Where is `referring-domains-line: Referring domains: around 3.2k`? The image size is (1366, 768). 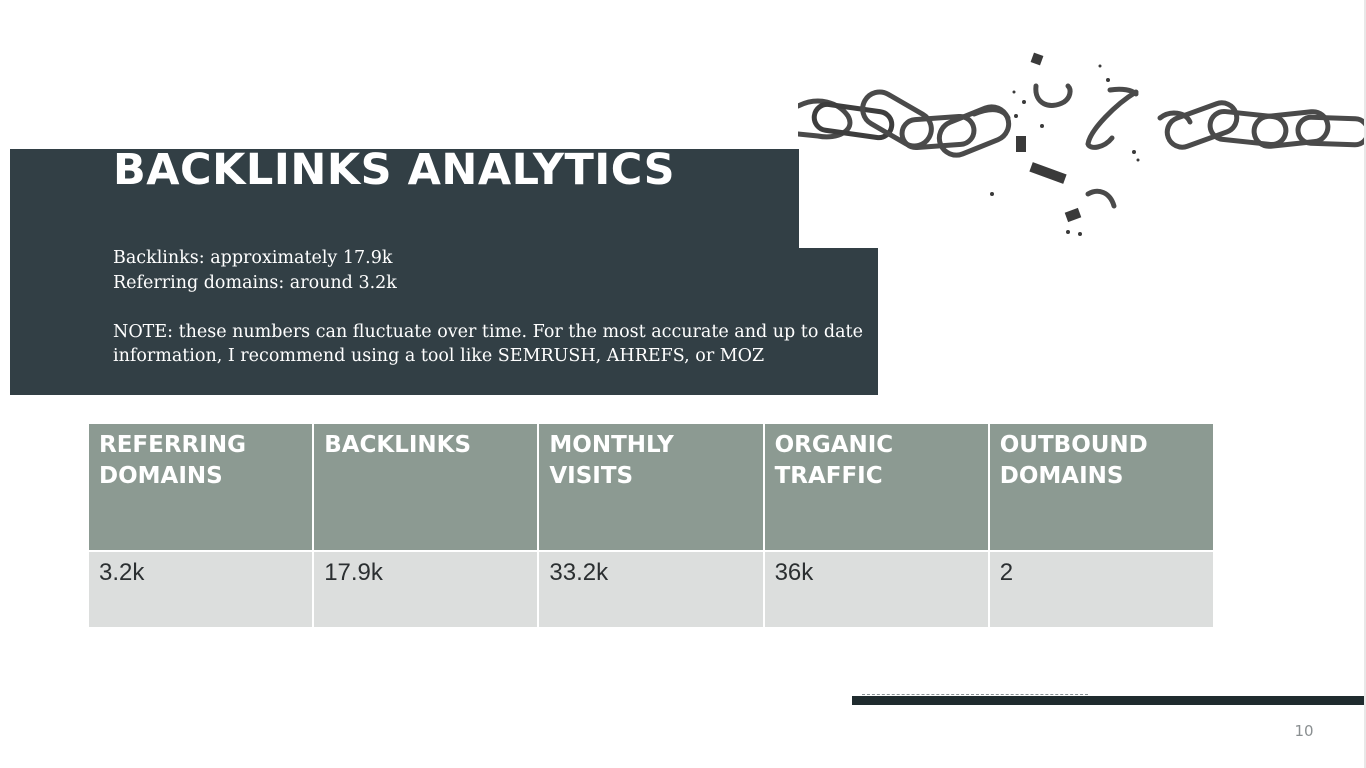 referring-domains-line: Referring domains: around 3.2k is located at coordinates (255, 282).